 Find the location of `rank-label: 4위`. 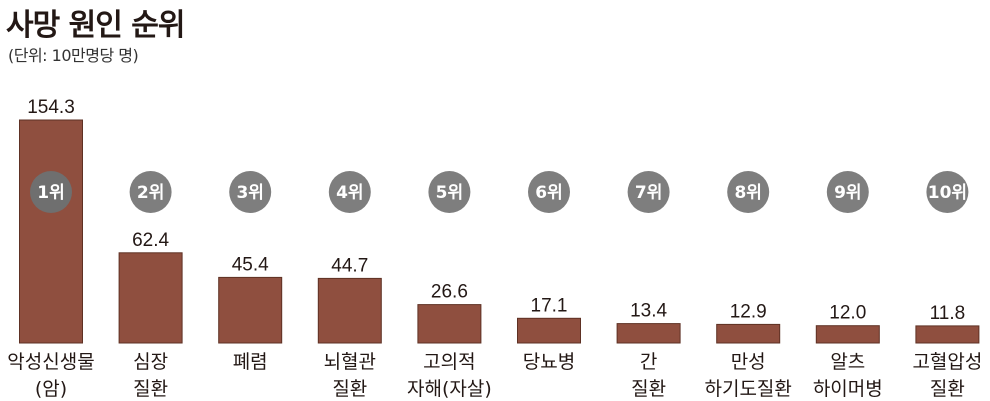

rank-label: 4위 is located at coordinates (349, 193).